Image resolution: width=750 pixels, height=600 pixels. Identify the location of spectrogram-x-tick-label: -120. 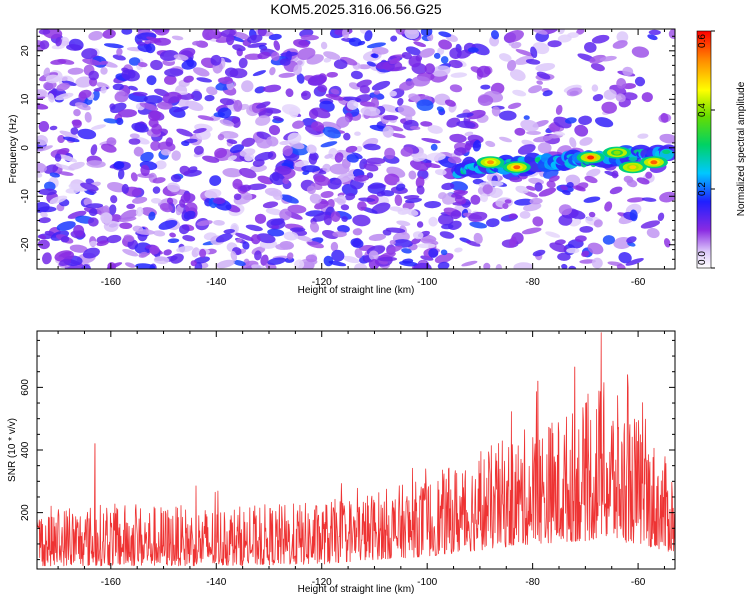
(322, 282).